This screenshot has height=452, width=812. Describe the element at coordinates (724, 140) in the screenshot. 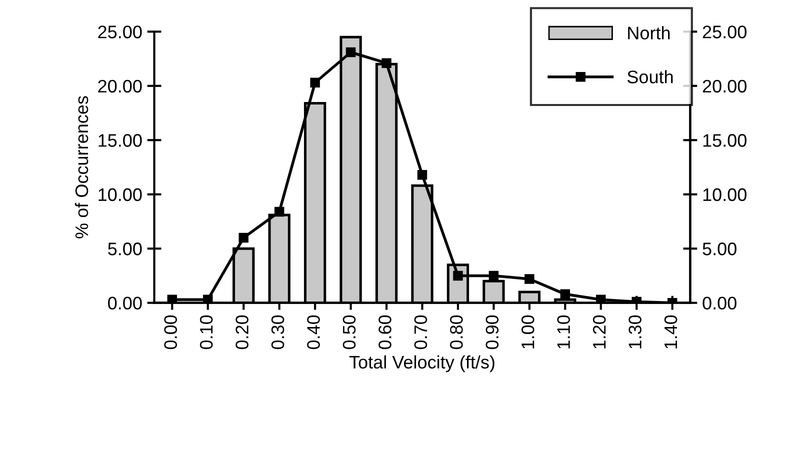

I see `y2-tick-label: 15.00` at that location.